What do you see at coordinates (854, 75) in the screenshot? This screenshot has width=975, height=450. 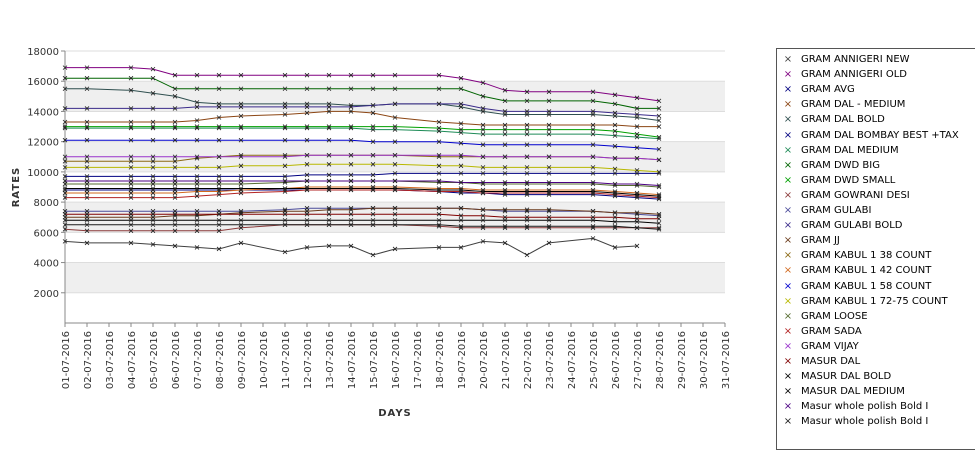 I see `legend-label: GRAM ANNIGERI OLD` at bounding box center [854, 75].